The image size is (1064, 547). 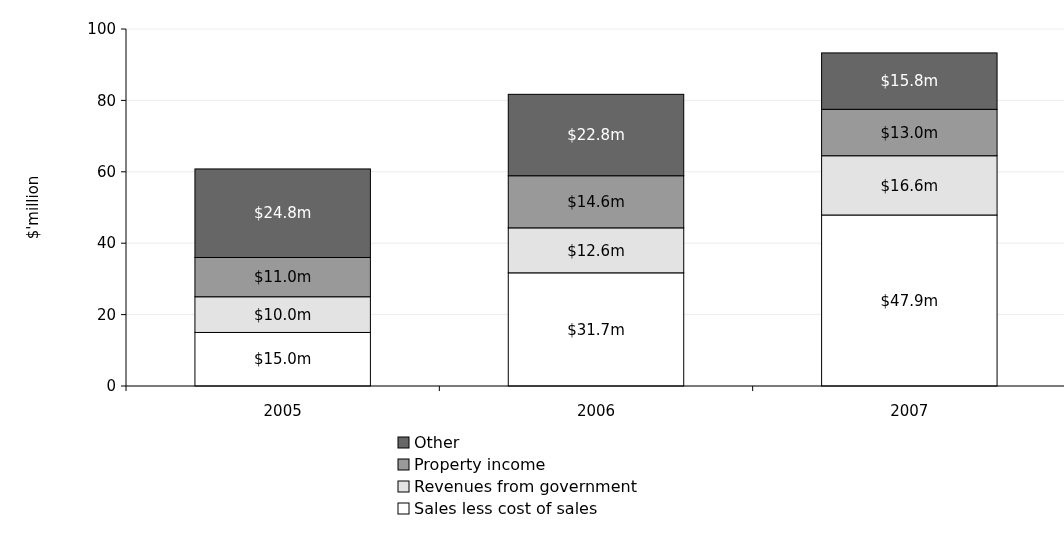 I want to click on data-label: $15.8m, so click(x=909, y=81).